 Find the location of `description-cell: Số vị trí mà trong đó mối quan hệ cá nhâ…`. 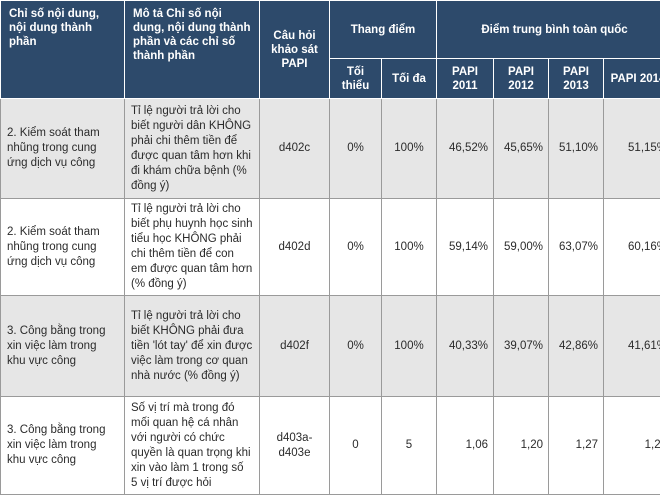

description-cell: Số vị trí mà trong đó mối quan hệ cá nhâ… is located at coordinates (192, 445).